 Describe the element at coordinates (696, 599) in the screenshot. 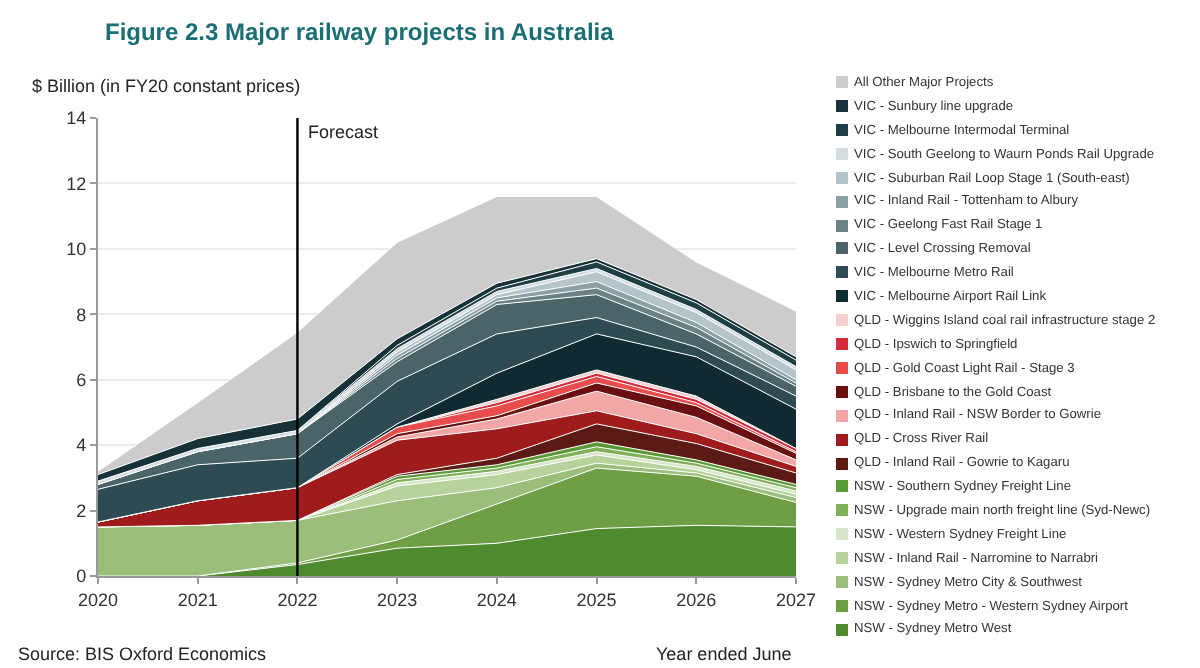

I see `x-tick-label: 2026` at that location.